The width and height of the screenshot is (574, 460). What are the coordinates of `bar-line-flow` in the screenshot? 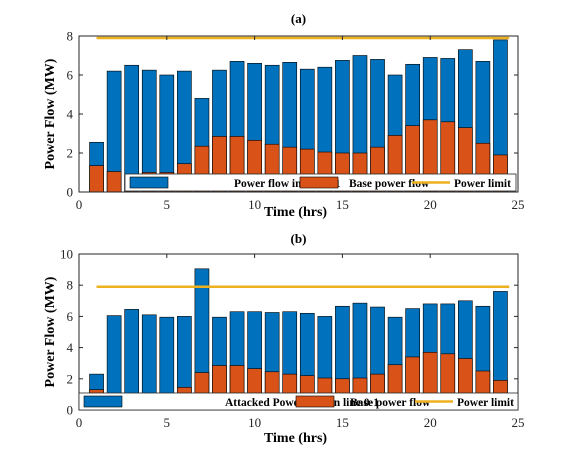 It's located at (132, 128).